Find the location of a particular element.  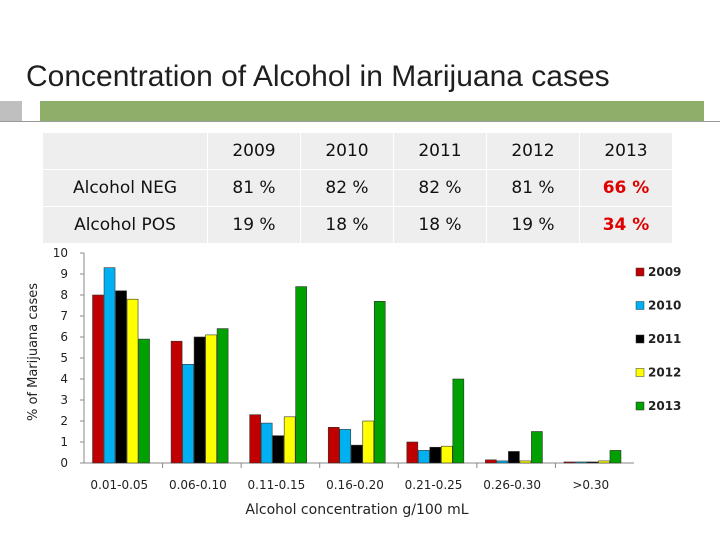

legend-label: 2010 is located at coordinates (664, 306).